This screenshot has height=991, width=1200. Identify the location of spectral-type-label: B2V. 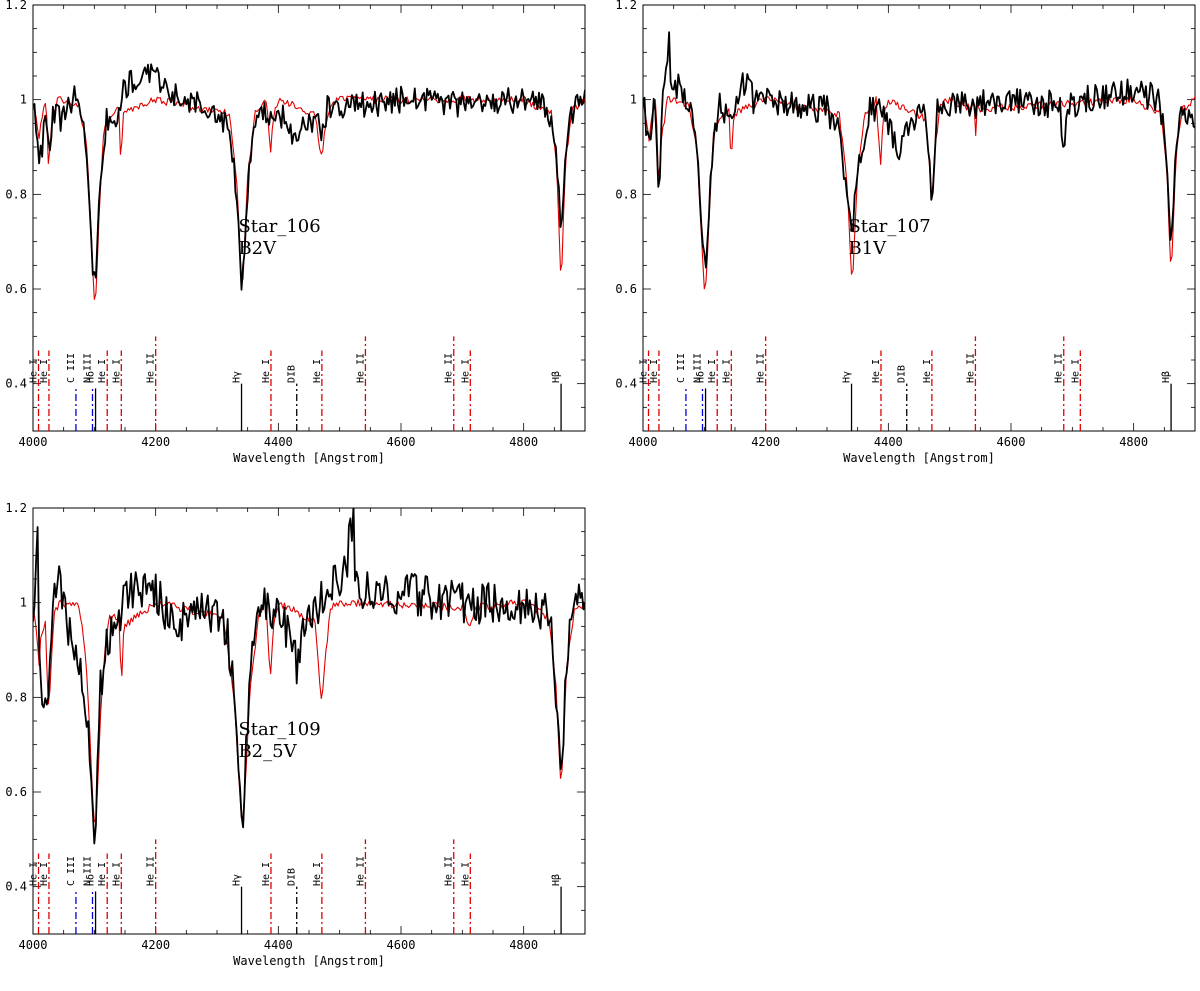
(257, 248).